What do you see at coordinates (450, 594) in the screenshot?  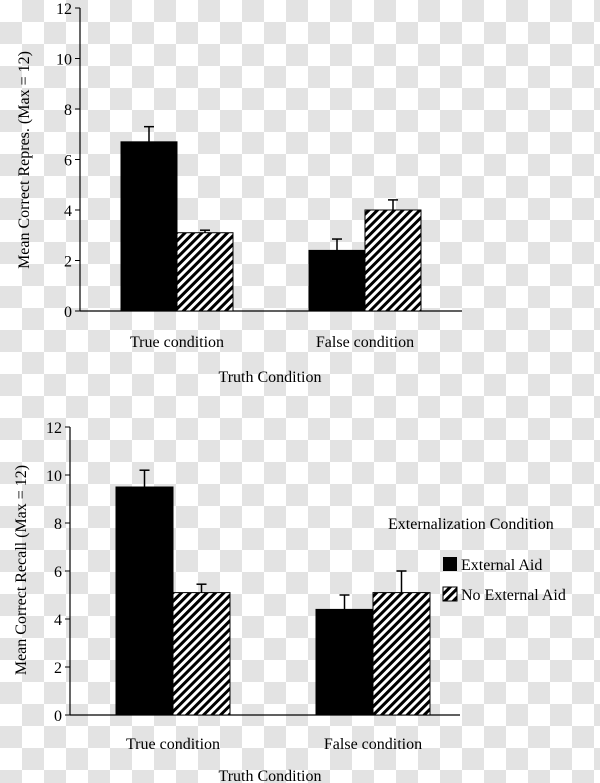 I see `legend-swatch-no-external-aid` at bounding box center [450, 594].